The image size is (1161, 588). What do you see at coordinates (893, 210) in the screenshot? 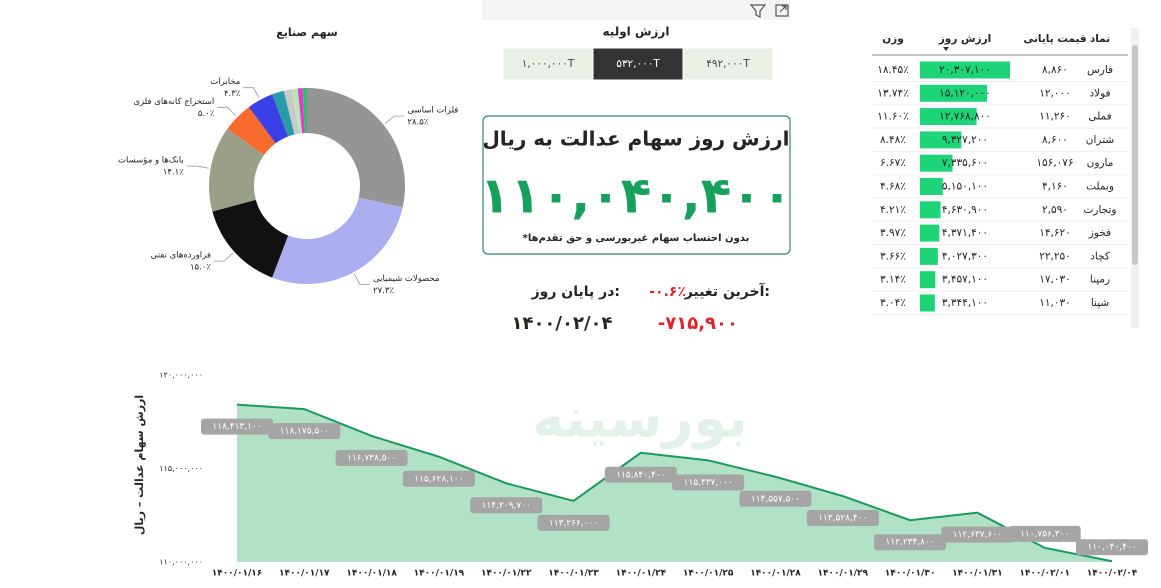
I see `table-cell: ۴.۲۱٪` at bounding box center [893, 210].